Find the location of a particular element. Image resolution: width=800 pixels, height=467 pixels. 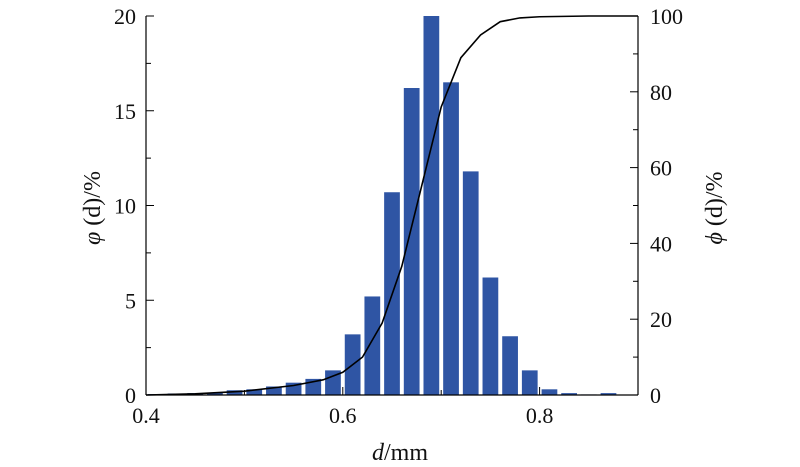

x-axis-title: d/mm is located at coordinates (400, 453).